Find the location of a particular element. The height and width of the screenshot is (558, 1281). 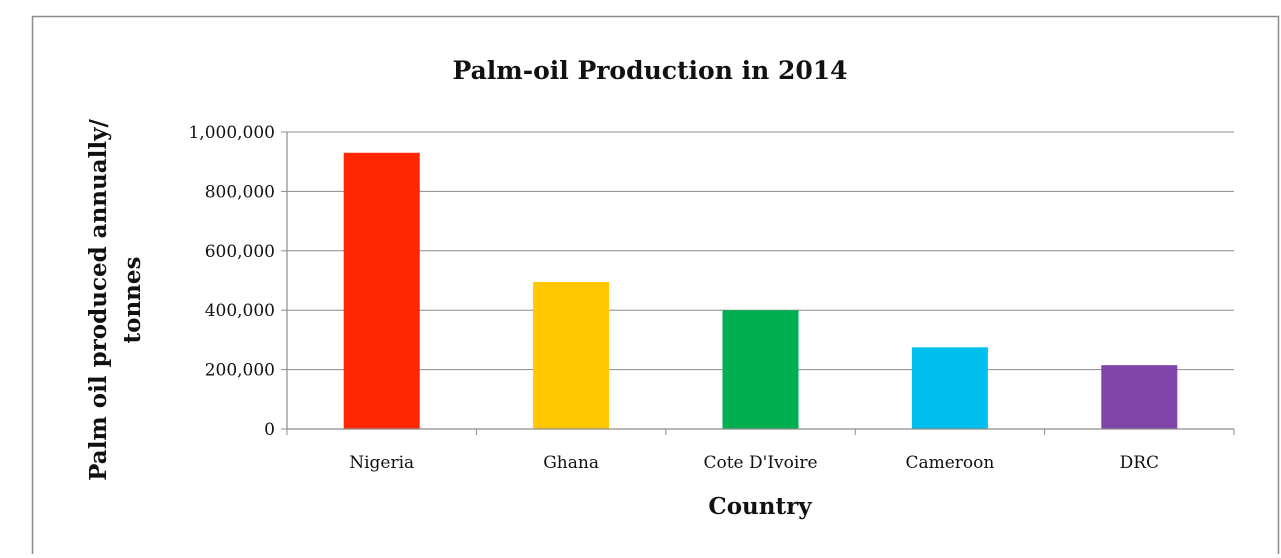

y-tick-label: 400,000 is located at coordinates (240, 311).